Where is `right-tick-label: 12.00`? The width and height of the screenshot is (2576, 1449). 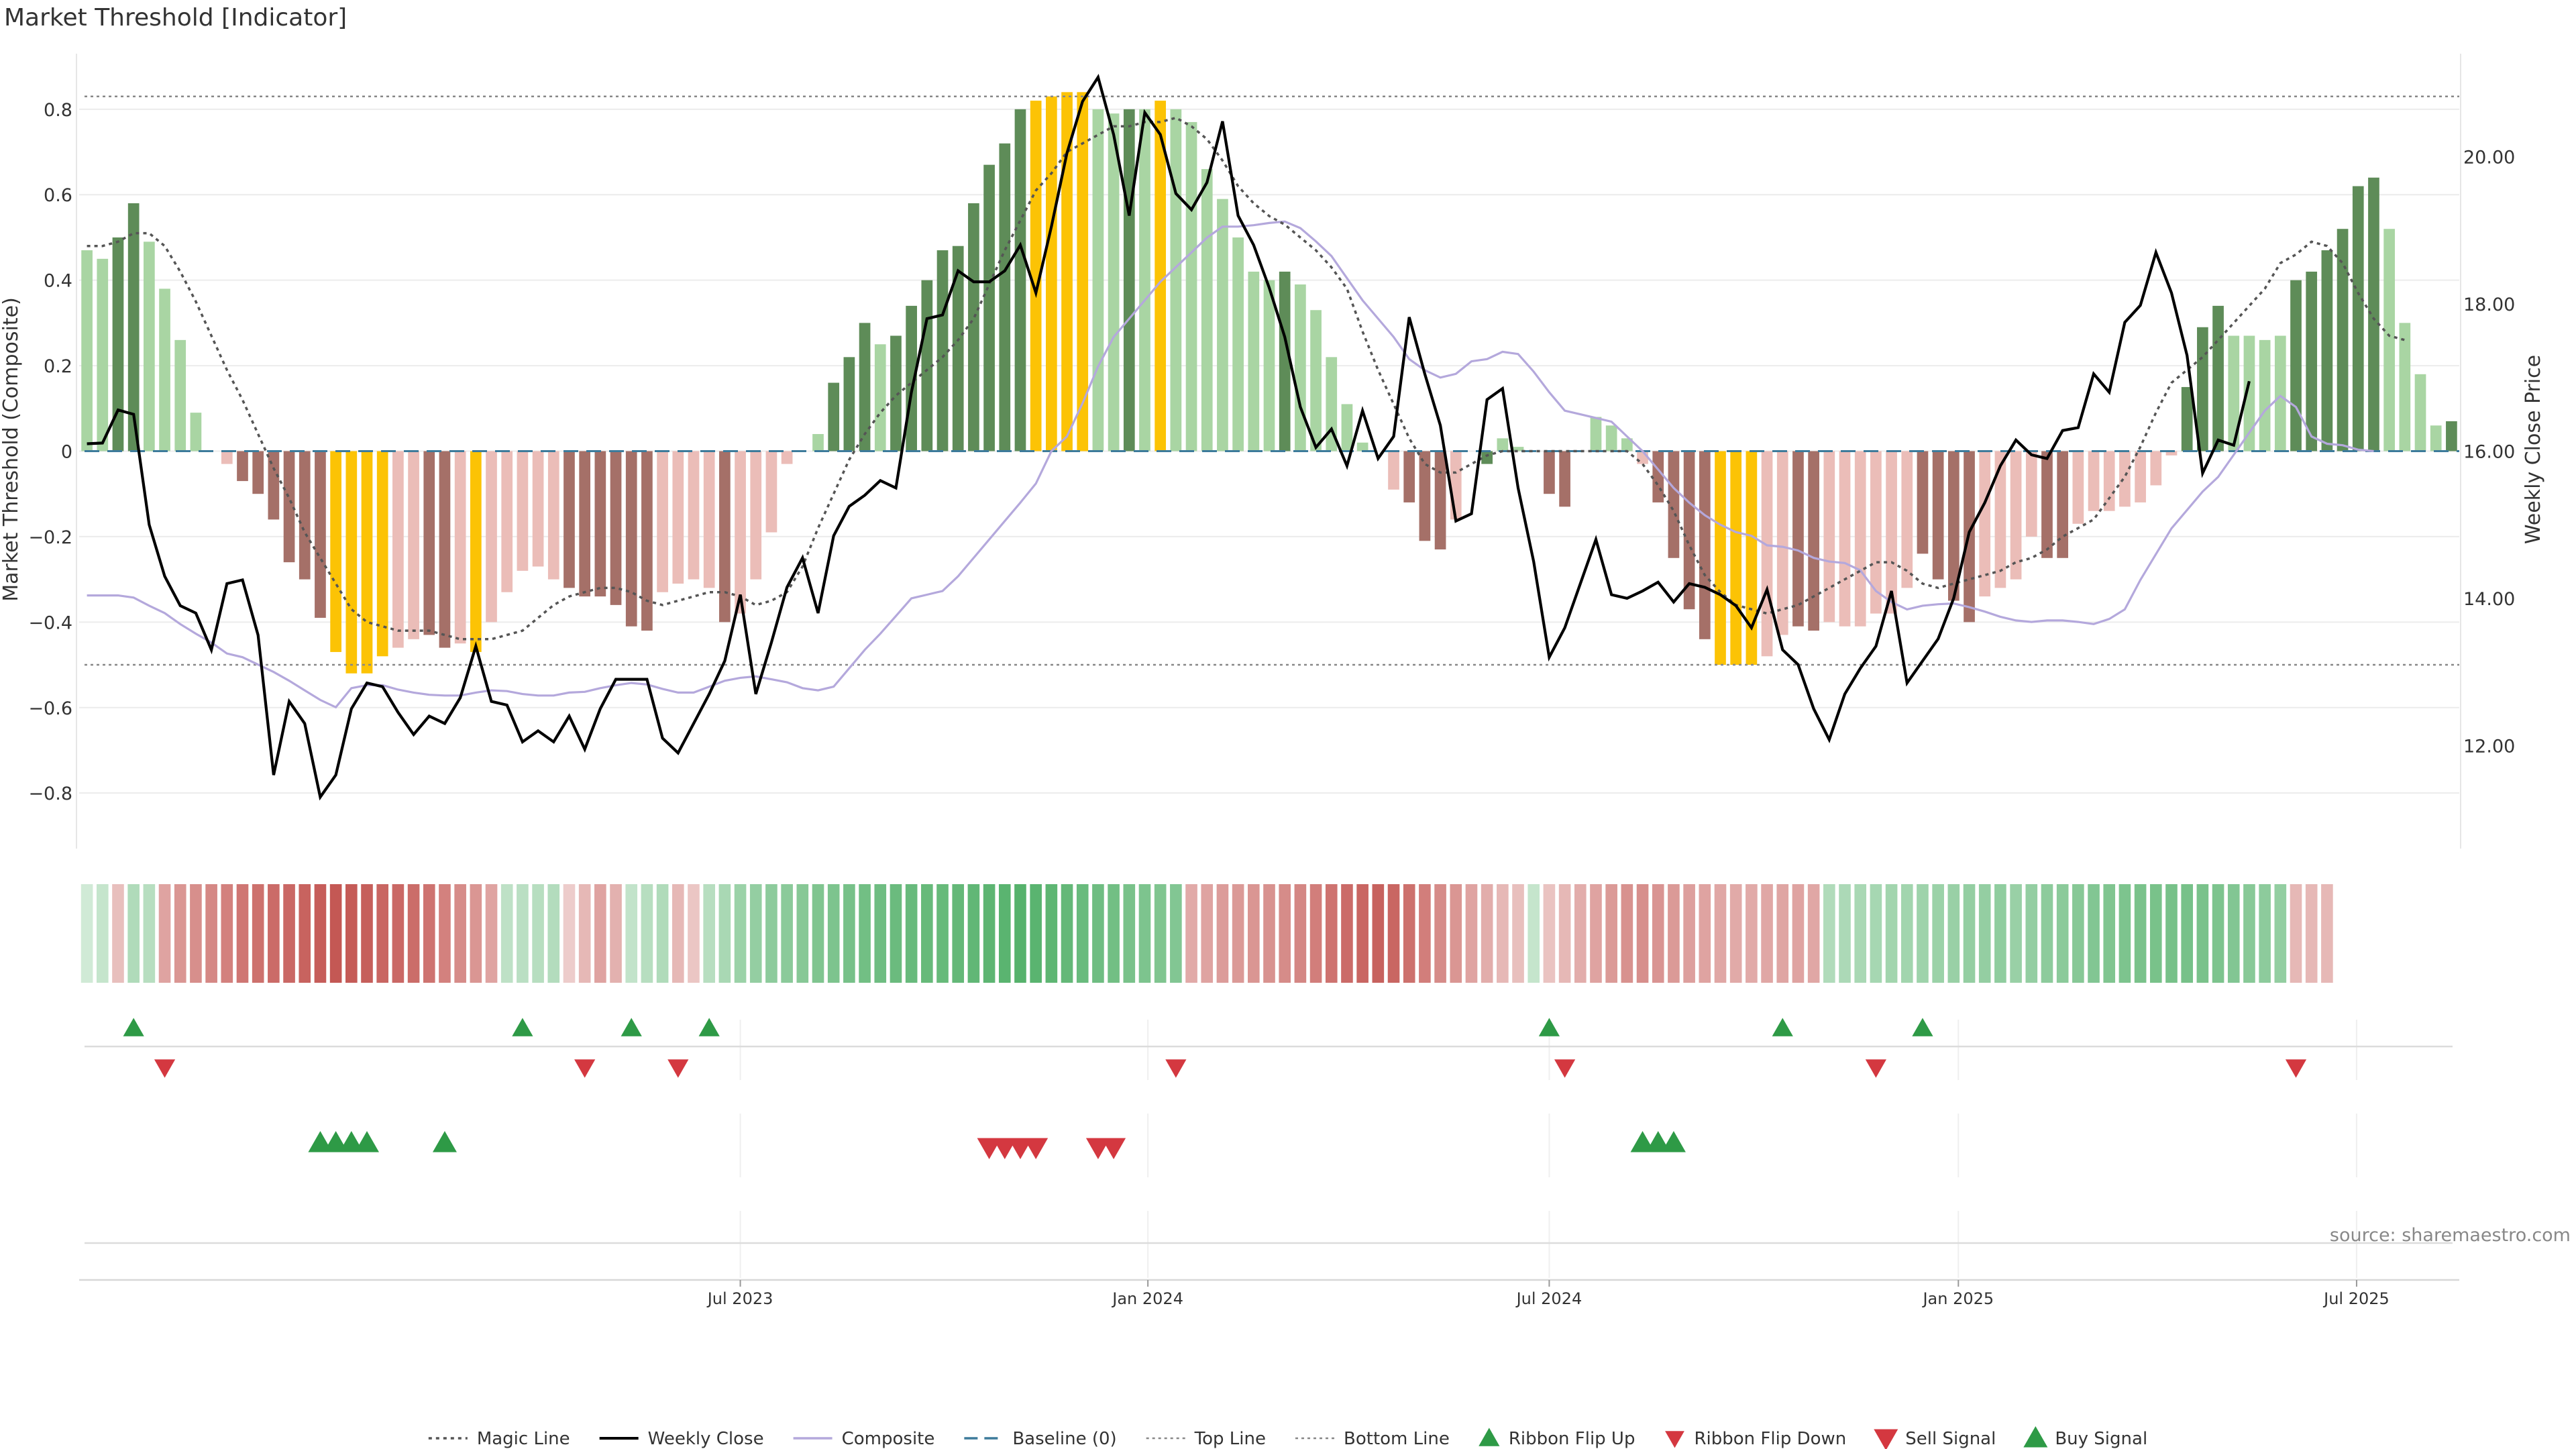 right-tick-label: 12.00 is located at coordinates (2489, 746).